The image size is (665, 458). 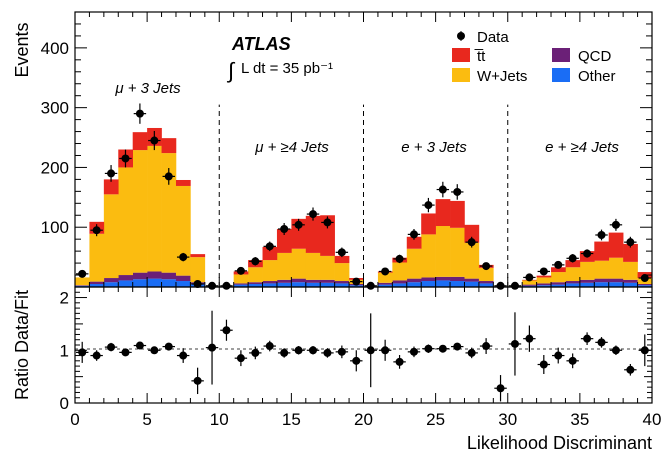 I want to click on legend-wjets-swatch, so click(x=461, y=75).